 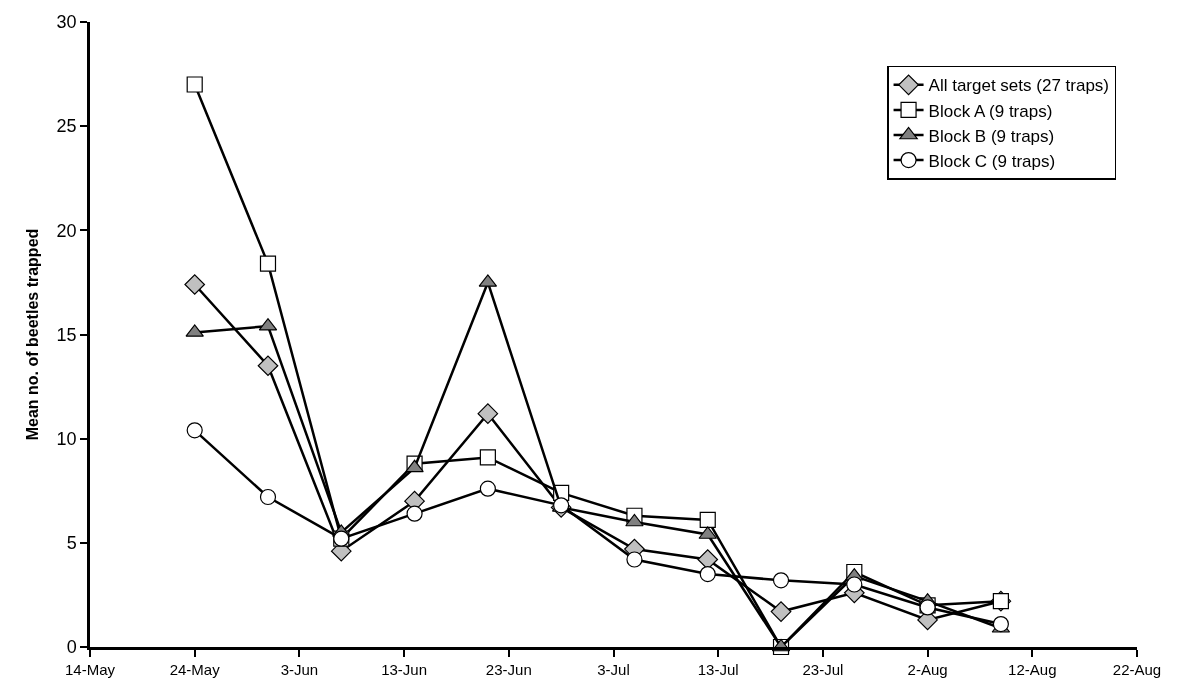 What do you see at coordinates (992, 161) in the screenshot?
I see `legend-label: Block C (9 traps)` at bounding box center [992, 161].